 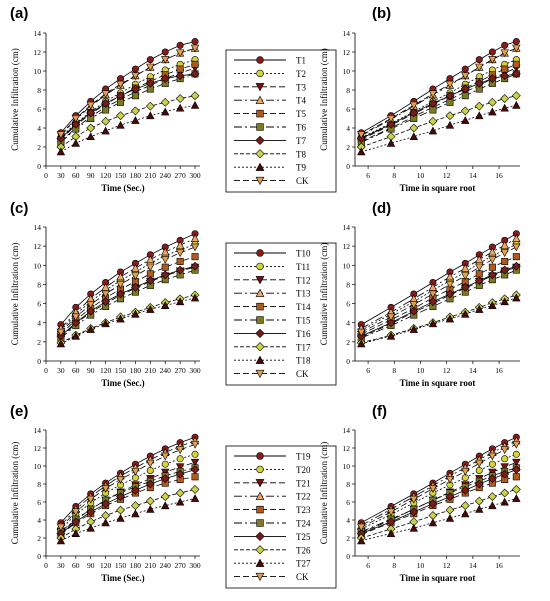 I want to click on x-tick-label: 30, so click(x=61, y=370).